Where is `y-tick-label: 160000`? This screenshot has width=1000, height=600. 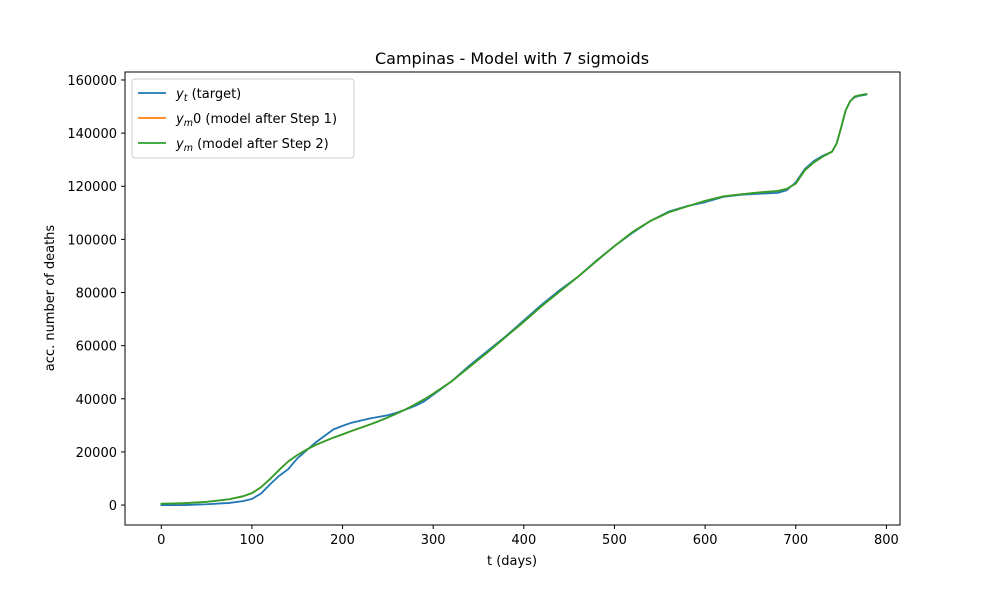
y-tick-label: 160000 is located at coordinates (92, 81).